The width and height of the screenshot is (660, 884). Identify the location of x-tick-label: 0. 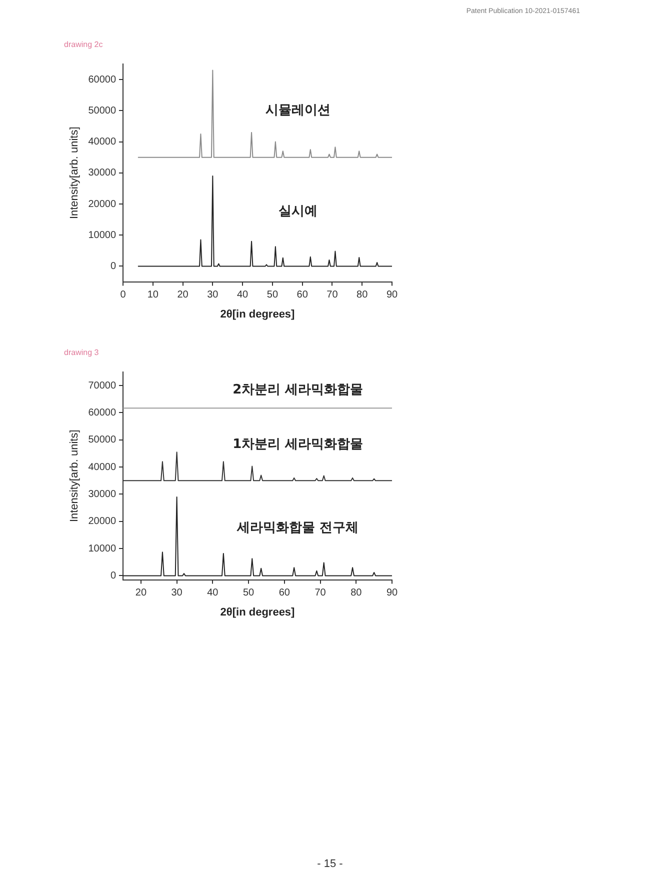
(123, 295).